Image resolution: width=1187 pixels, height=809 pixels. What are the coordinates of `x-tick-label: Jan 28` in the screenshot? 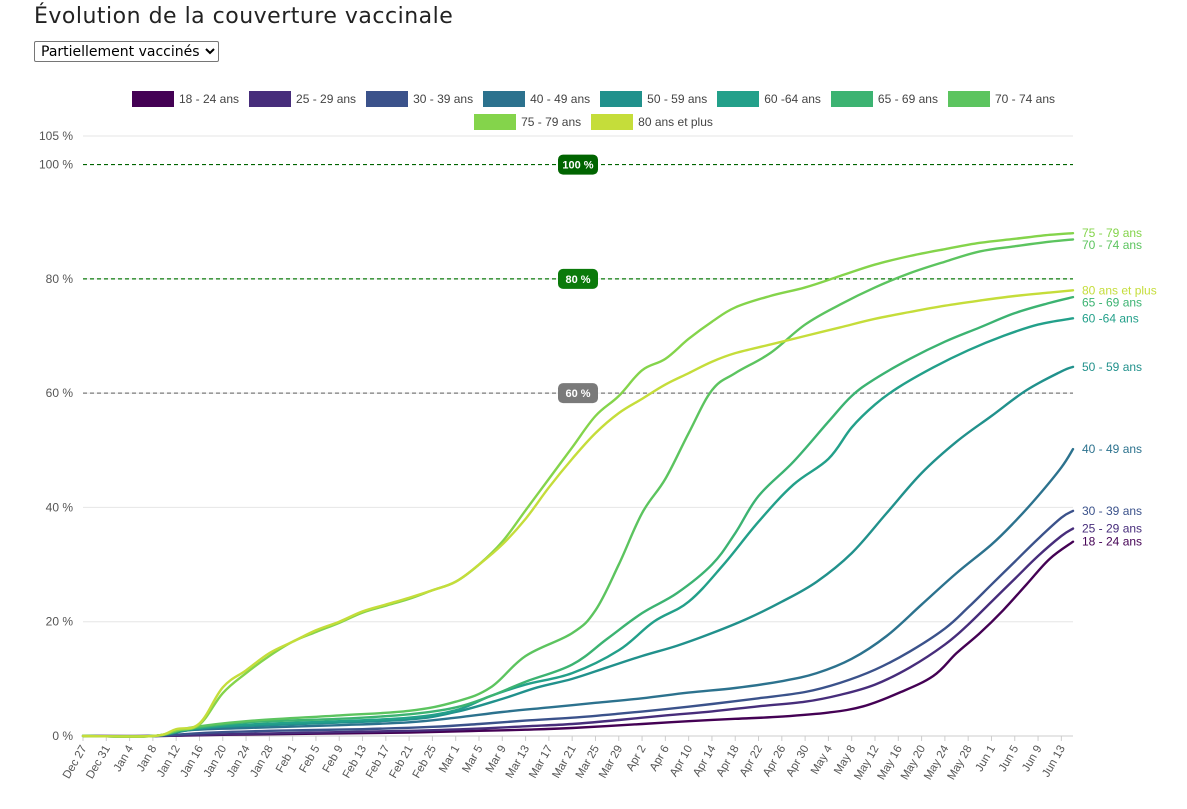 It's located at (262, 762).